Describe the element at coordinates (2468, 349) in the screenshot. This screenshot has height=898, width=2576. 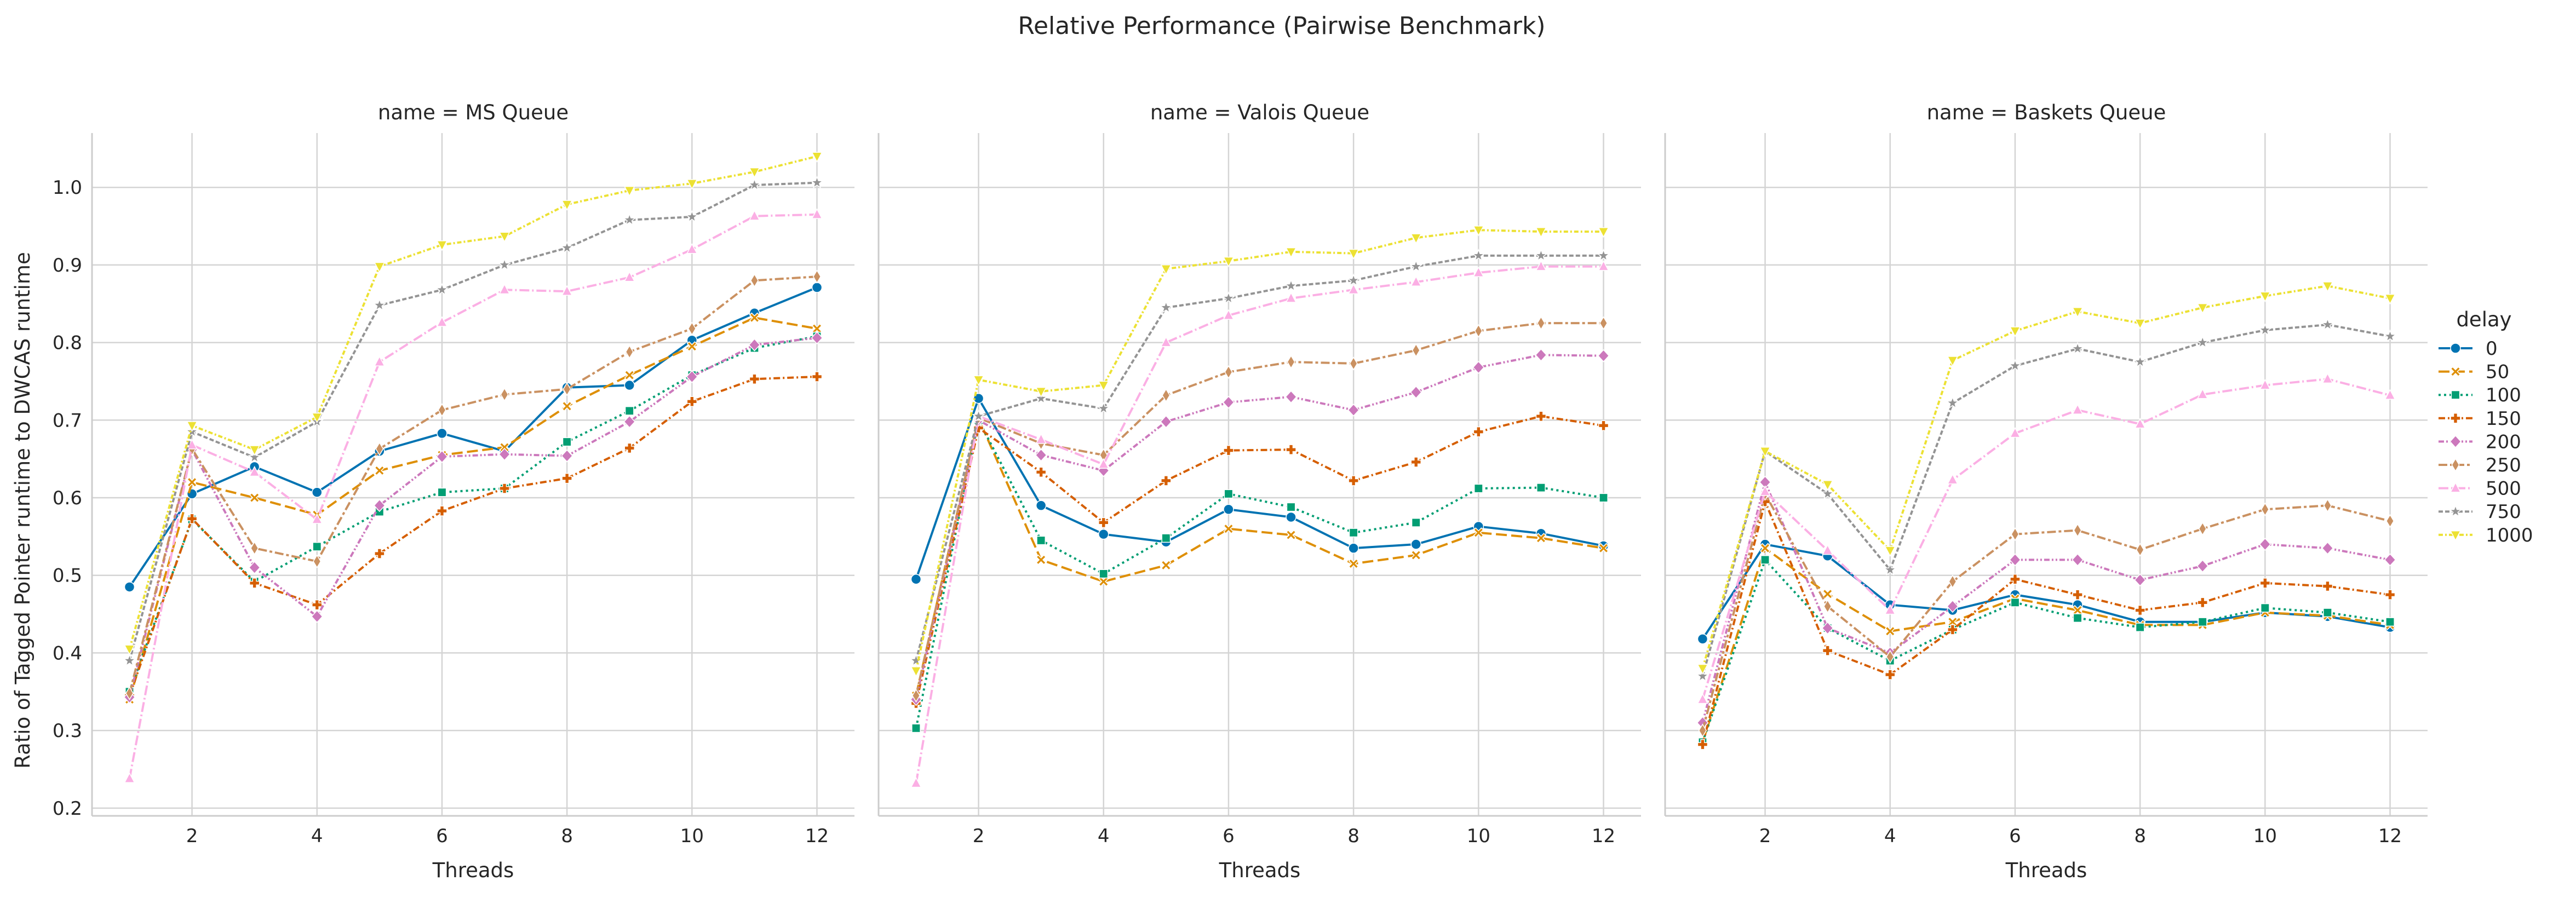
I see `legend-item-0: 0` at that location.